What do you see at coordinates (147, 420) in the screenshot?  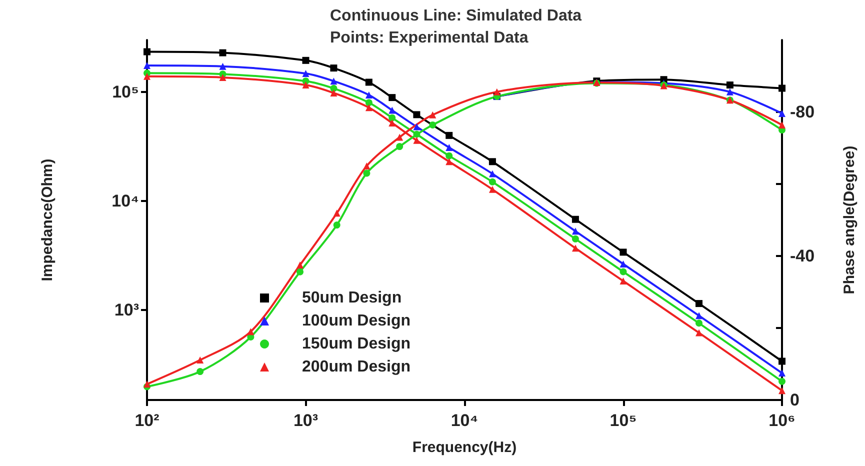 I see `x-tick-label: 10²` at bounding box center [147, 420].